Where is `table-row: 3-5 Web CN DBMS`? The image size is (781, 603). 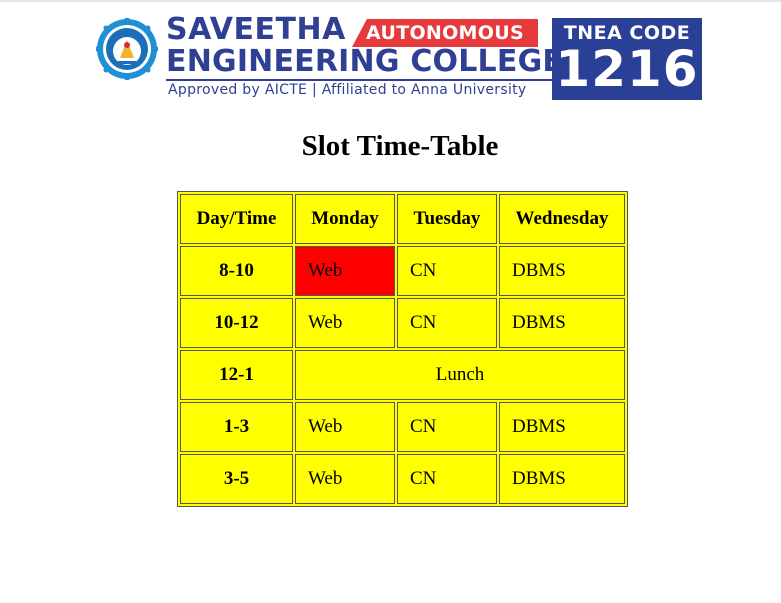
table-row: 3-5 Web CN DBMS is located at coordinates (402, 479).